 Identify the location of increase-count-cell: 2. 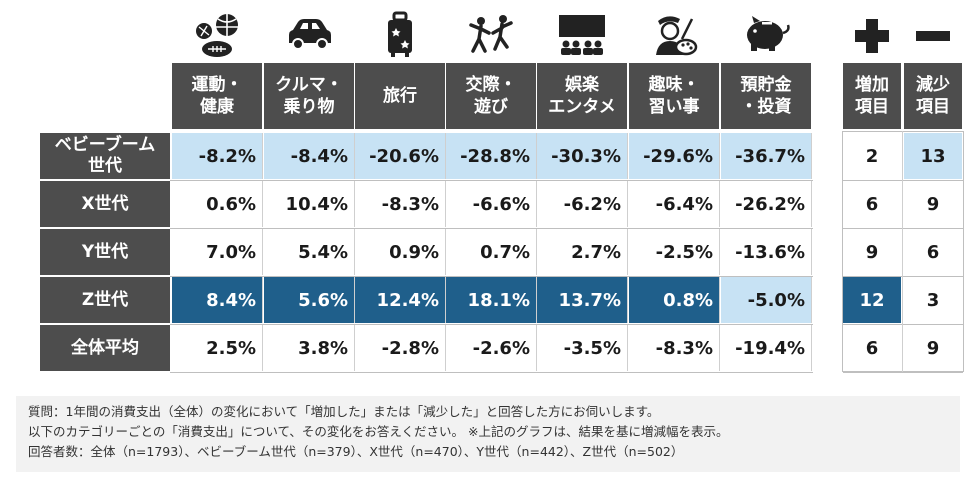
(872, 156).